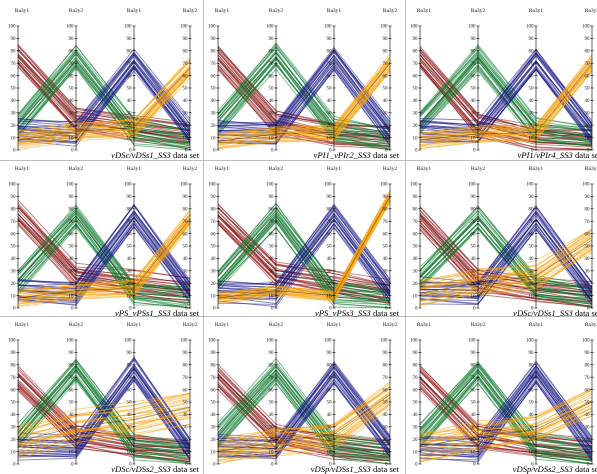  Describe the element at coordinates (143, 313) in the screenshot. I see `caption-label: vPS_vPSs1_SS3` at that location.